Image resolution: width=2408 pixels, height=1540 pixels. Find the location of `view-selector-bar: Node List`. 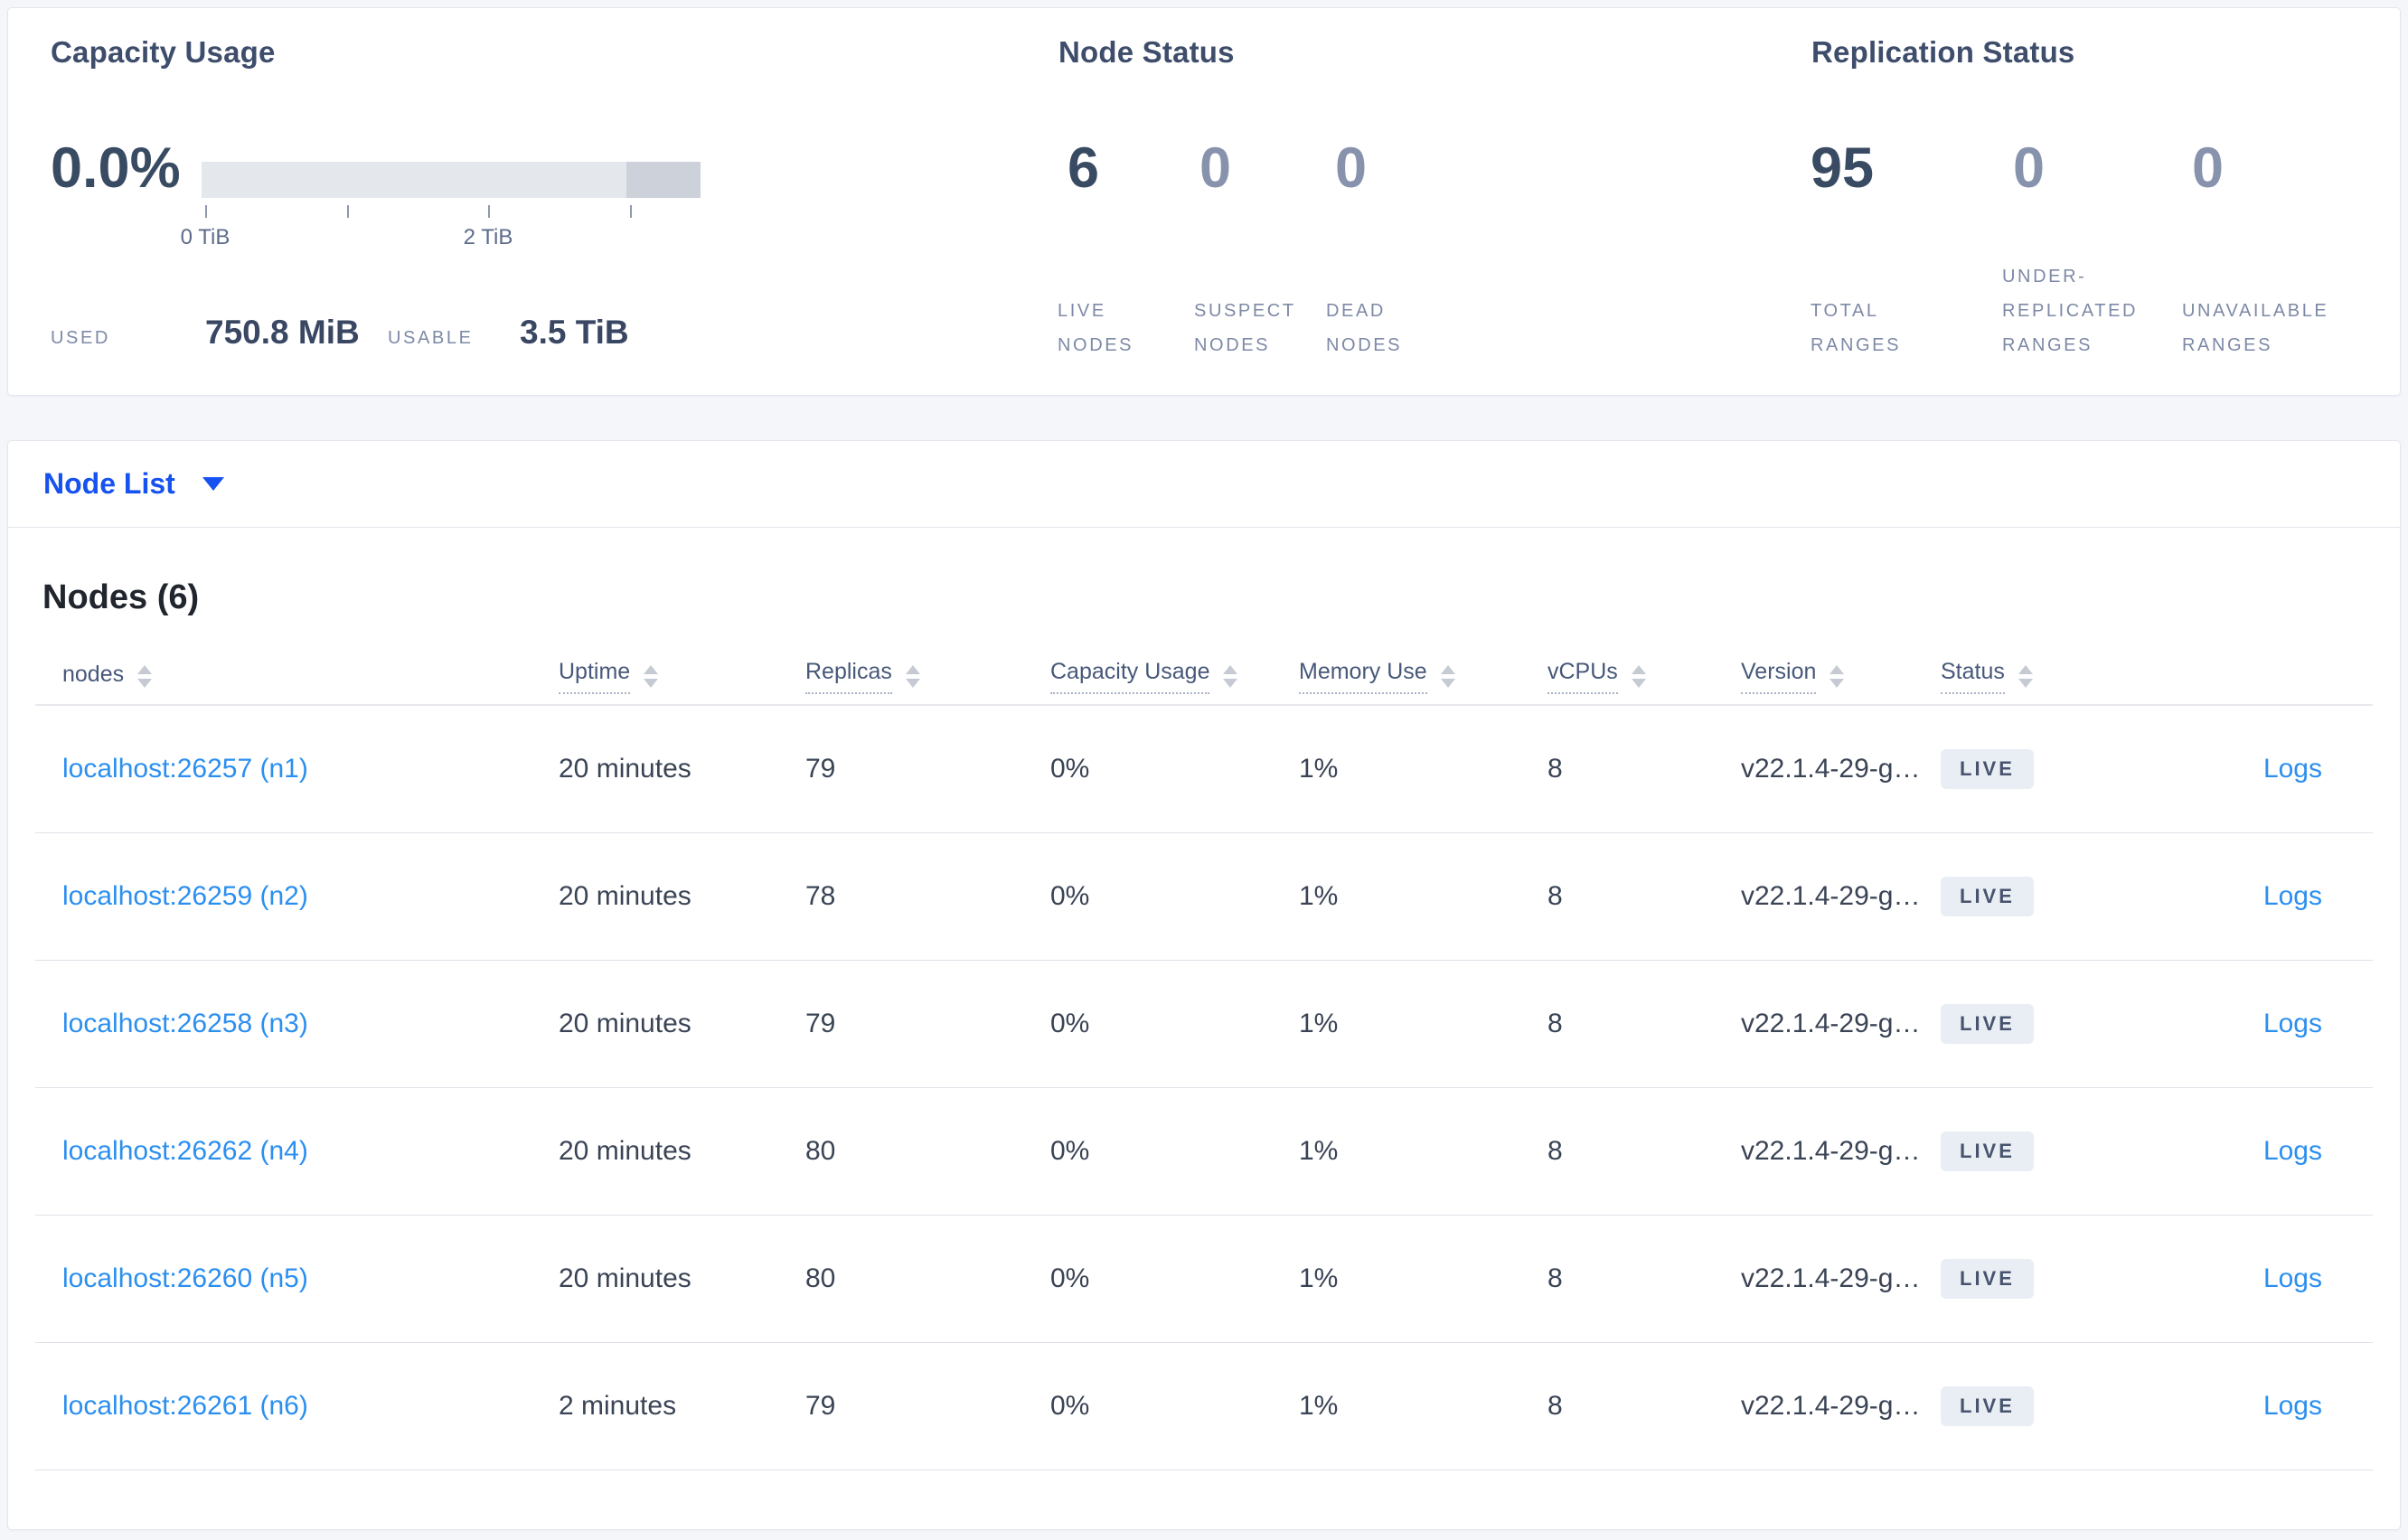

view-selector-bar: Node List is located at coordinates (1204, 484).